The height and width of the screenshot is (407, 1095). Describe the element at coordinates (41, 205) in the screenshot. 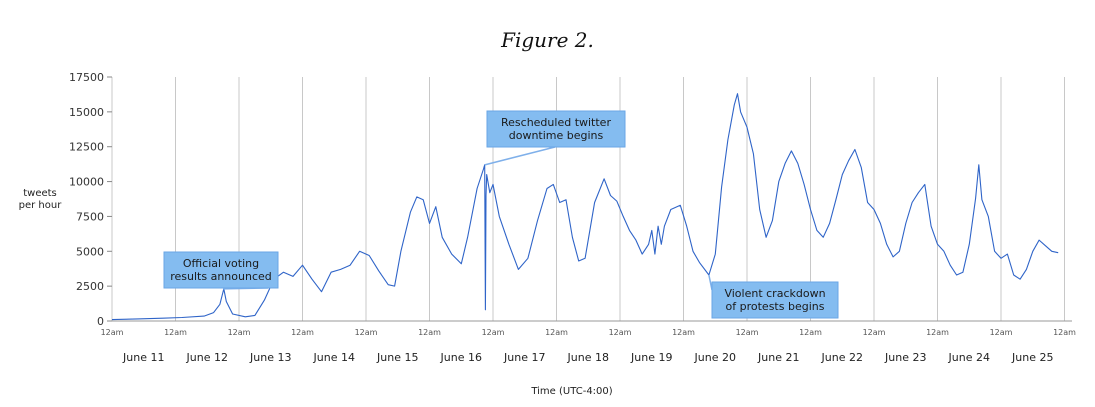

I see `y-axis-title: per hour` at that location.